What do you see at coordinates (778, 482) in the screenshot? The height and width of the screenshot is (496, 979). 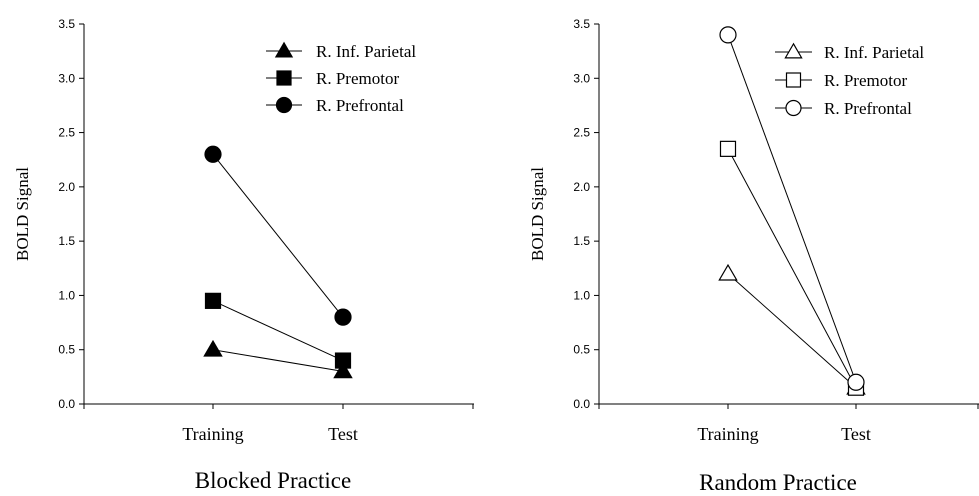 I see `chart-title: Random Practice` at bounding box center [778, 482].